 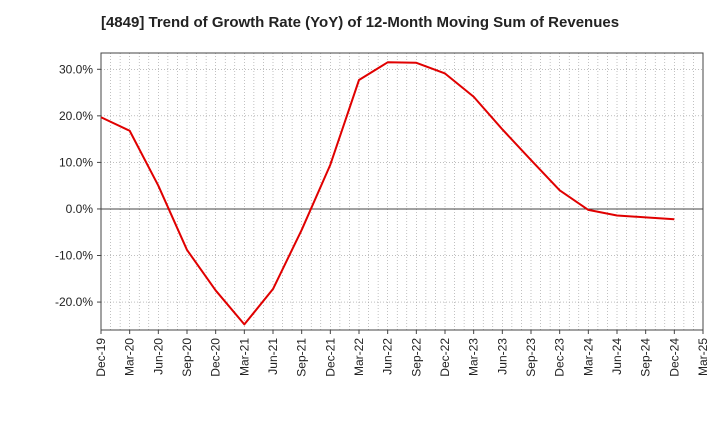 I want to click on x-tick-label: Mar-20, so click(x=130, y=357).